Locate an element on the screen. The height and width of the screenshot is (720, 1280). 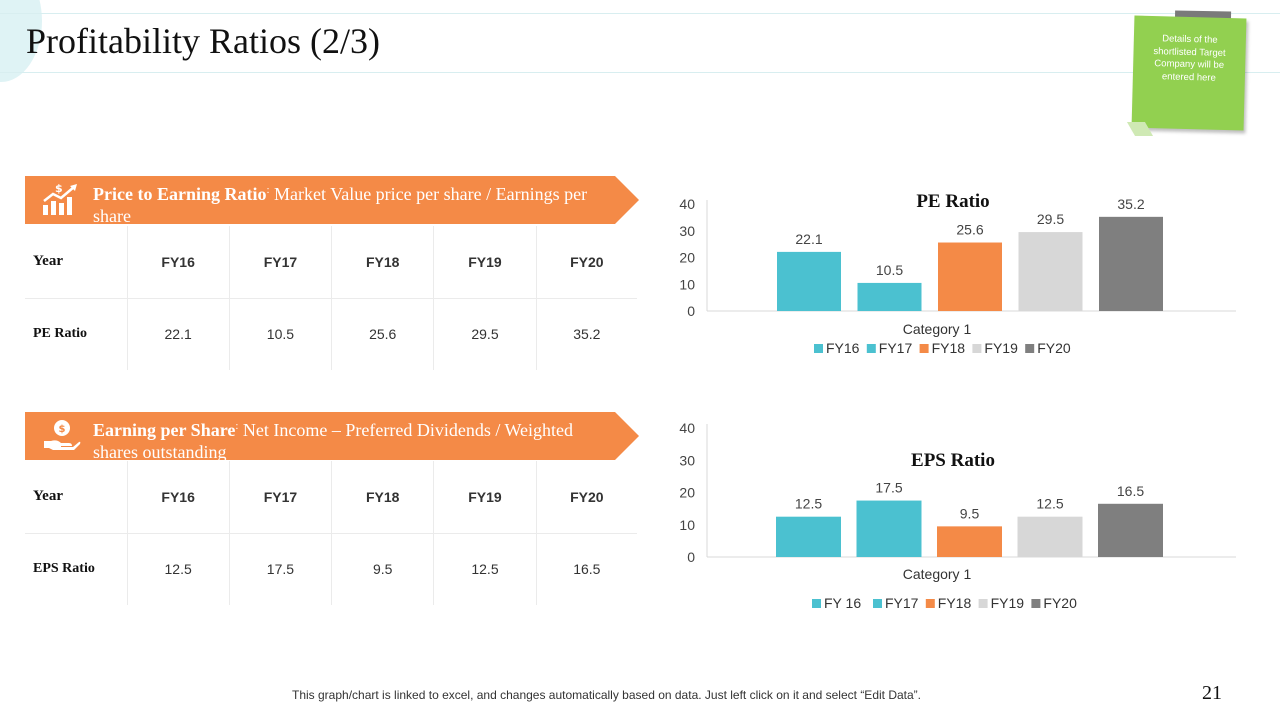
data-label: 9.5 is located at coordinates (970, 513).